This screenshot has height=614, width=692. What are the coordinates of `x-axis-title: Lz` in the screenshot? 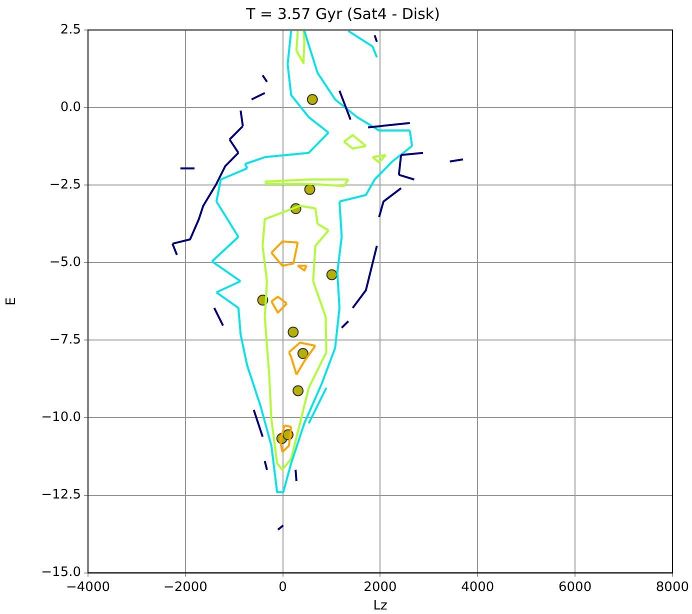 It's located at (380, 606).